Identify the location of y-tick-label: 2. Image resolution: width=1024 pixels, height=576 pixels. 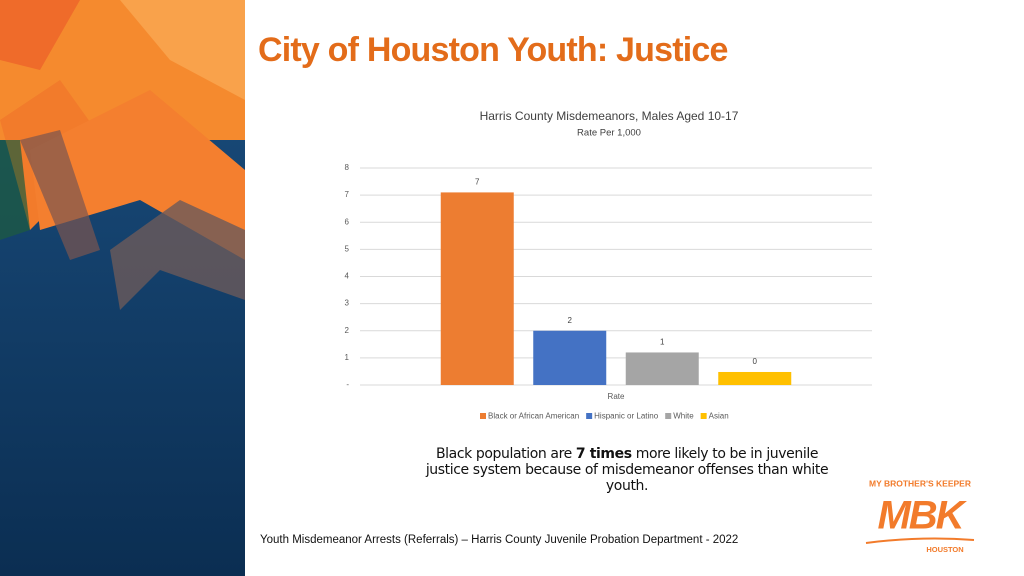
(347, 330).